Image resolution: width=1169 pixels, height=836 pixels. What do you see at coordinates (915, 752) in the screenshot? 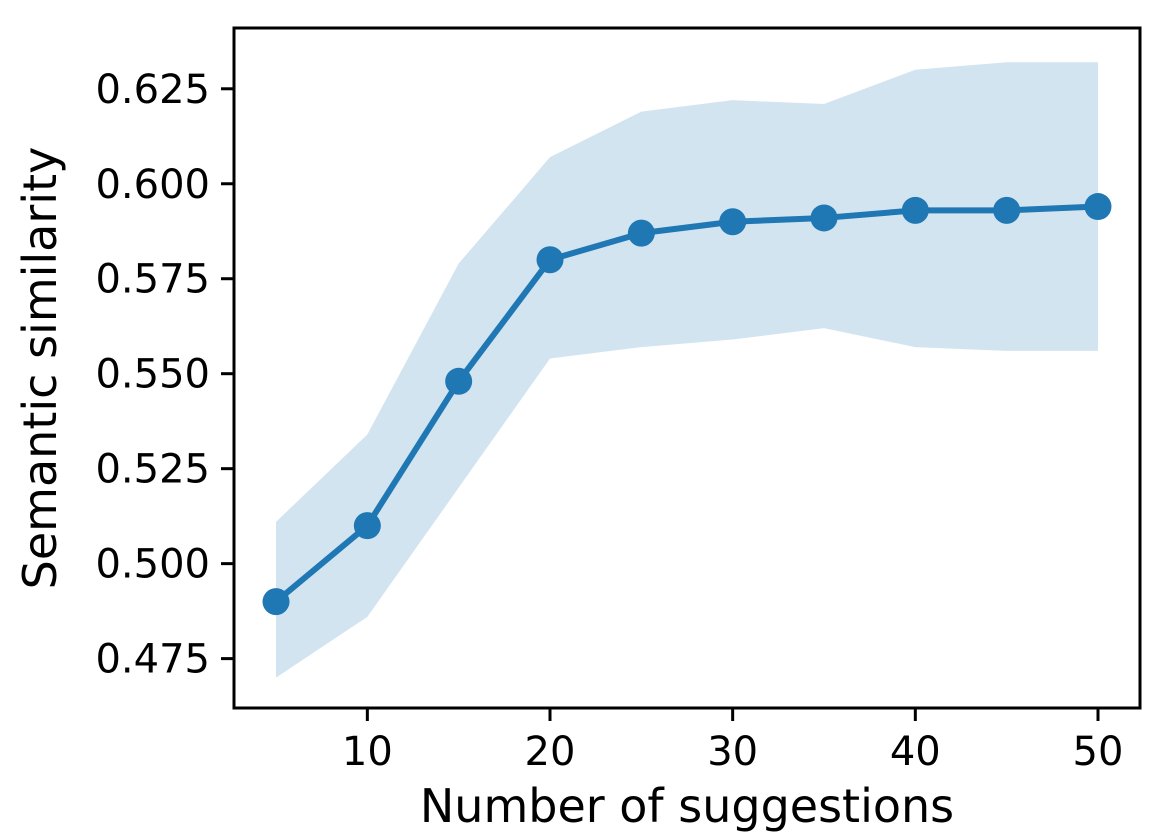
I see `x-tick-label: 40` at bounding box center [915, 752].